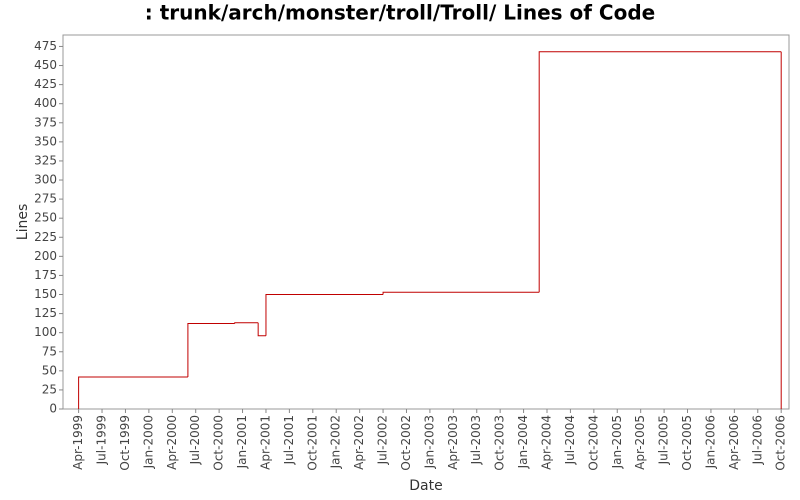  Describe the element at coordinates (425, 486) in the screenshot. I see `x-axis-title: Date` at that location.